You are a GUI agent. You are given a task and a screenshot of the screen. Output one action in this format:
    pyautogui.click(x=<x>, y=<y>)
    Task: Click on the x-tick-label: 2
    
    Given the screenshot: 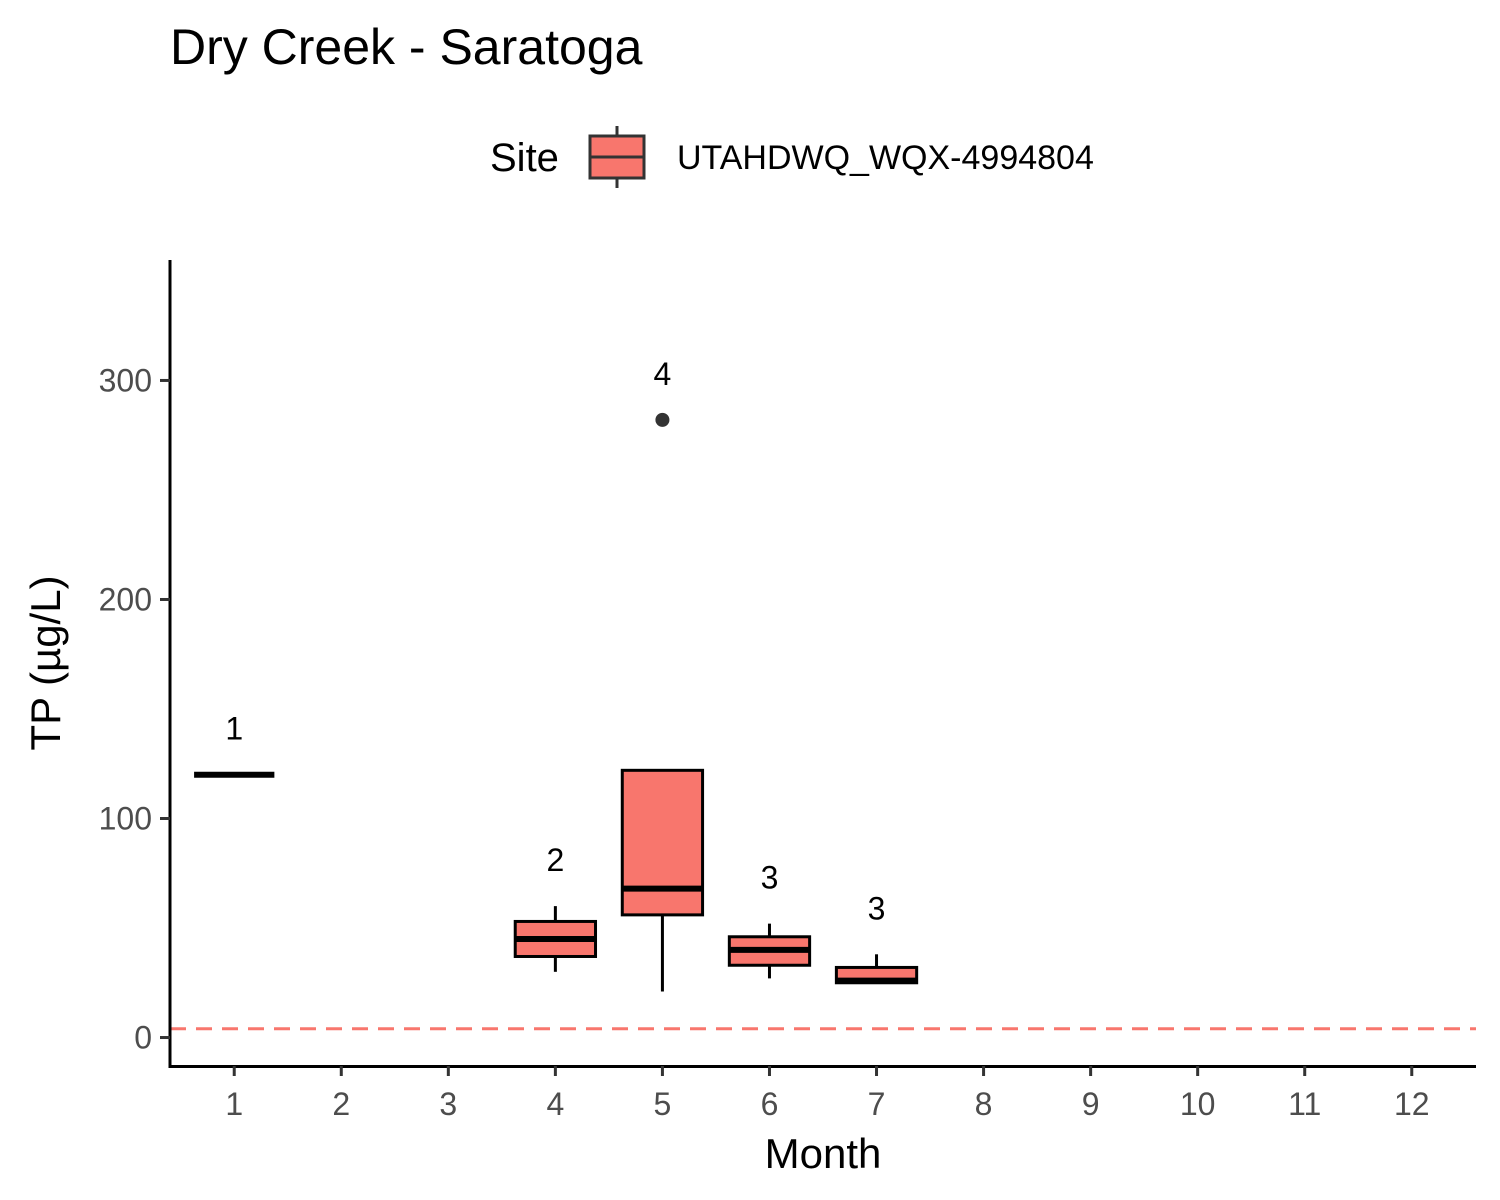 What is the action you would take?
    pyautogui.click(x=341, y=1104)
    